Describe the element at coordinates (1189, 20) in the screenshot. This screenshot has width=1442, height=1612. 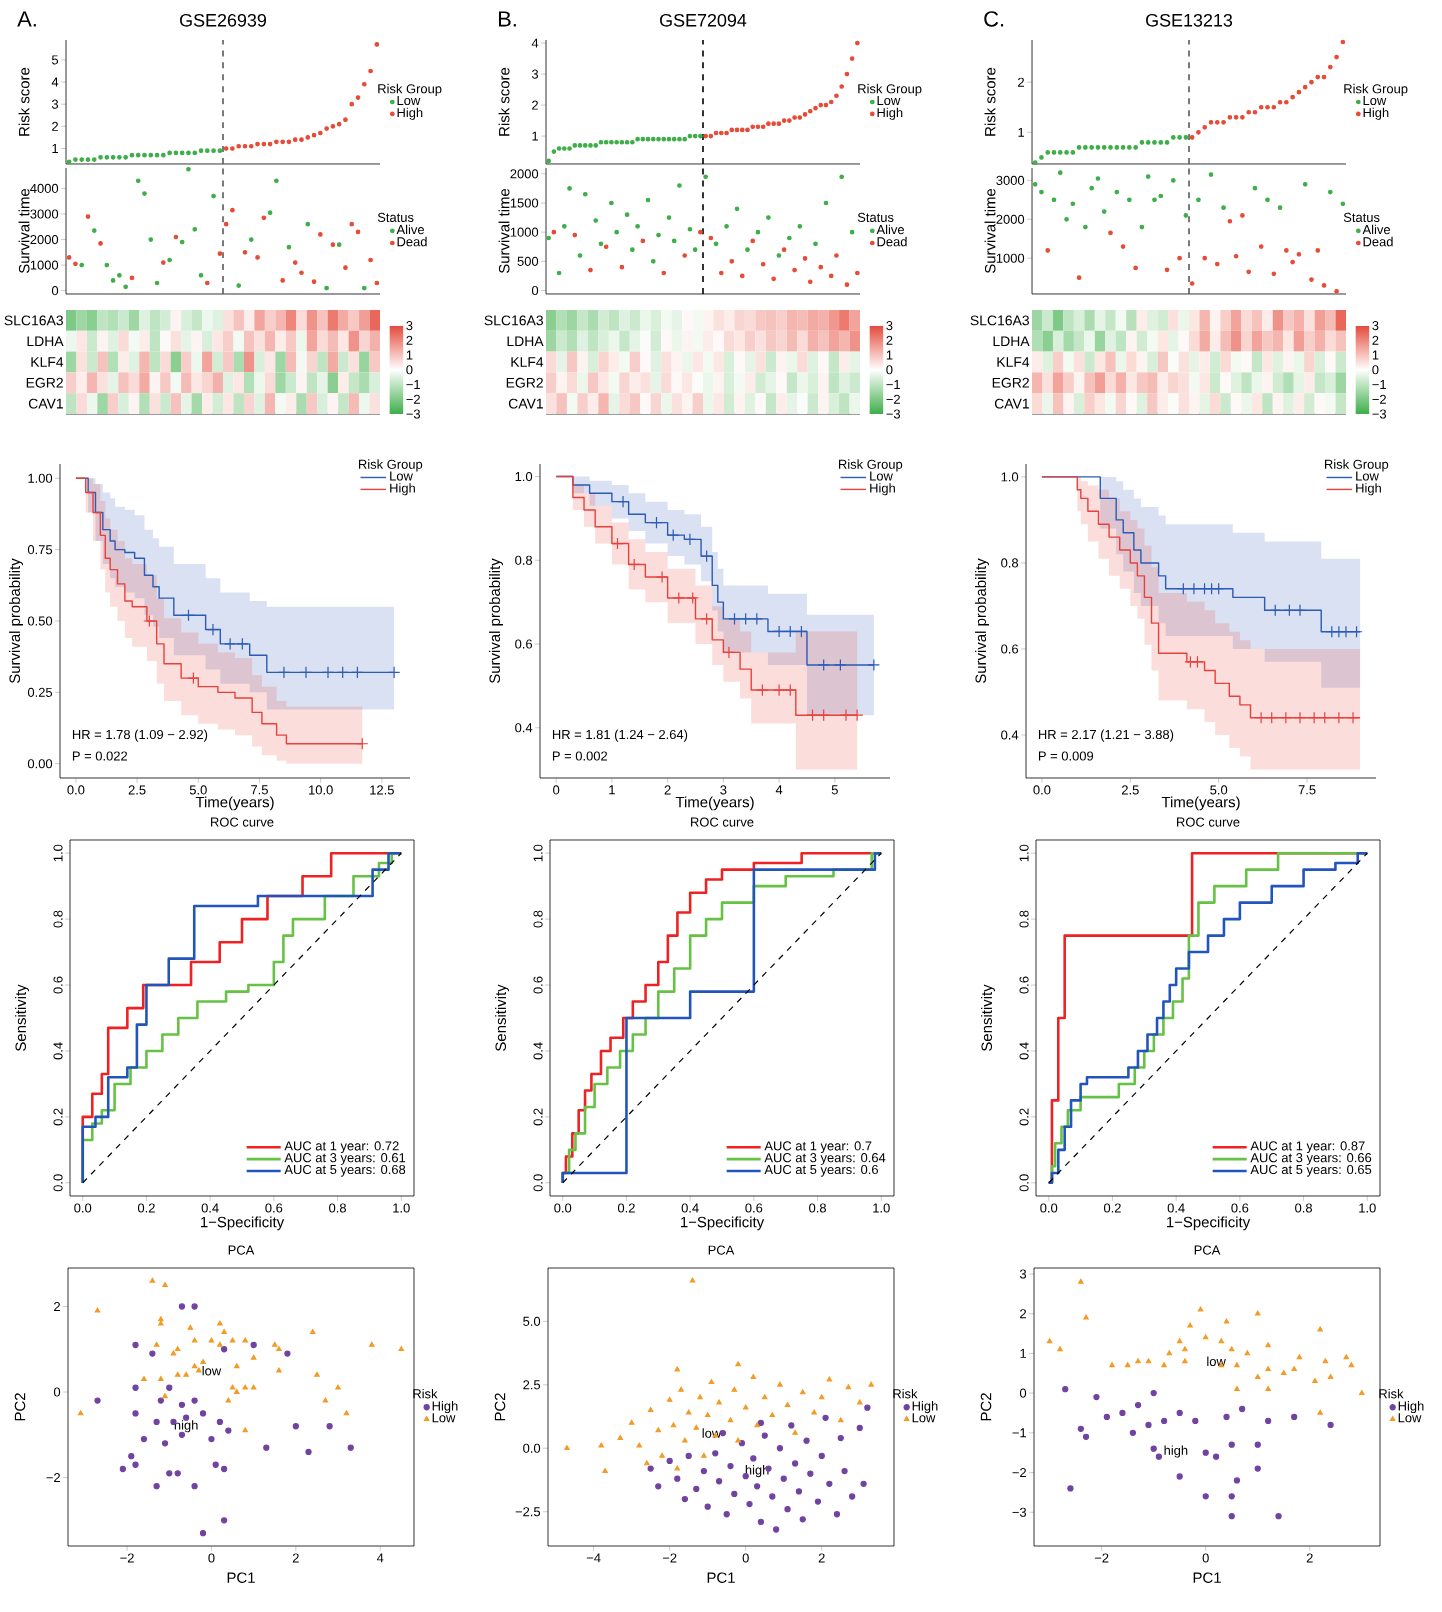
I see `chart-title: GSE13213` at that location.